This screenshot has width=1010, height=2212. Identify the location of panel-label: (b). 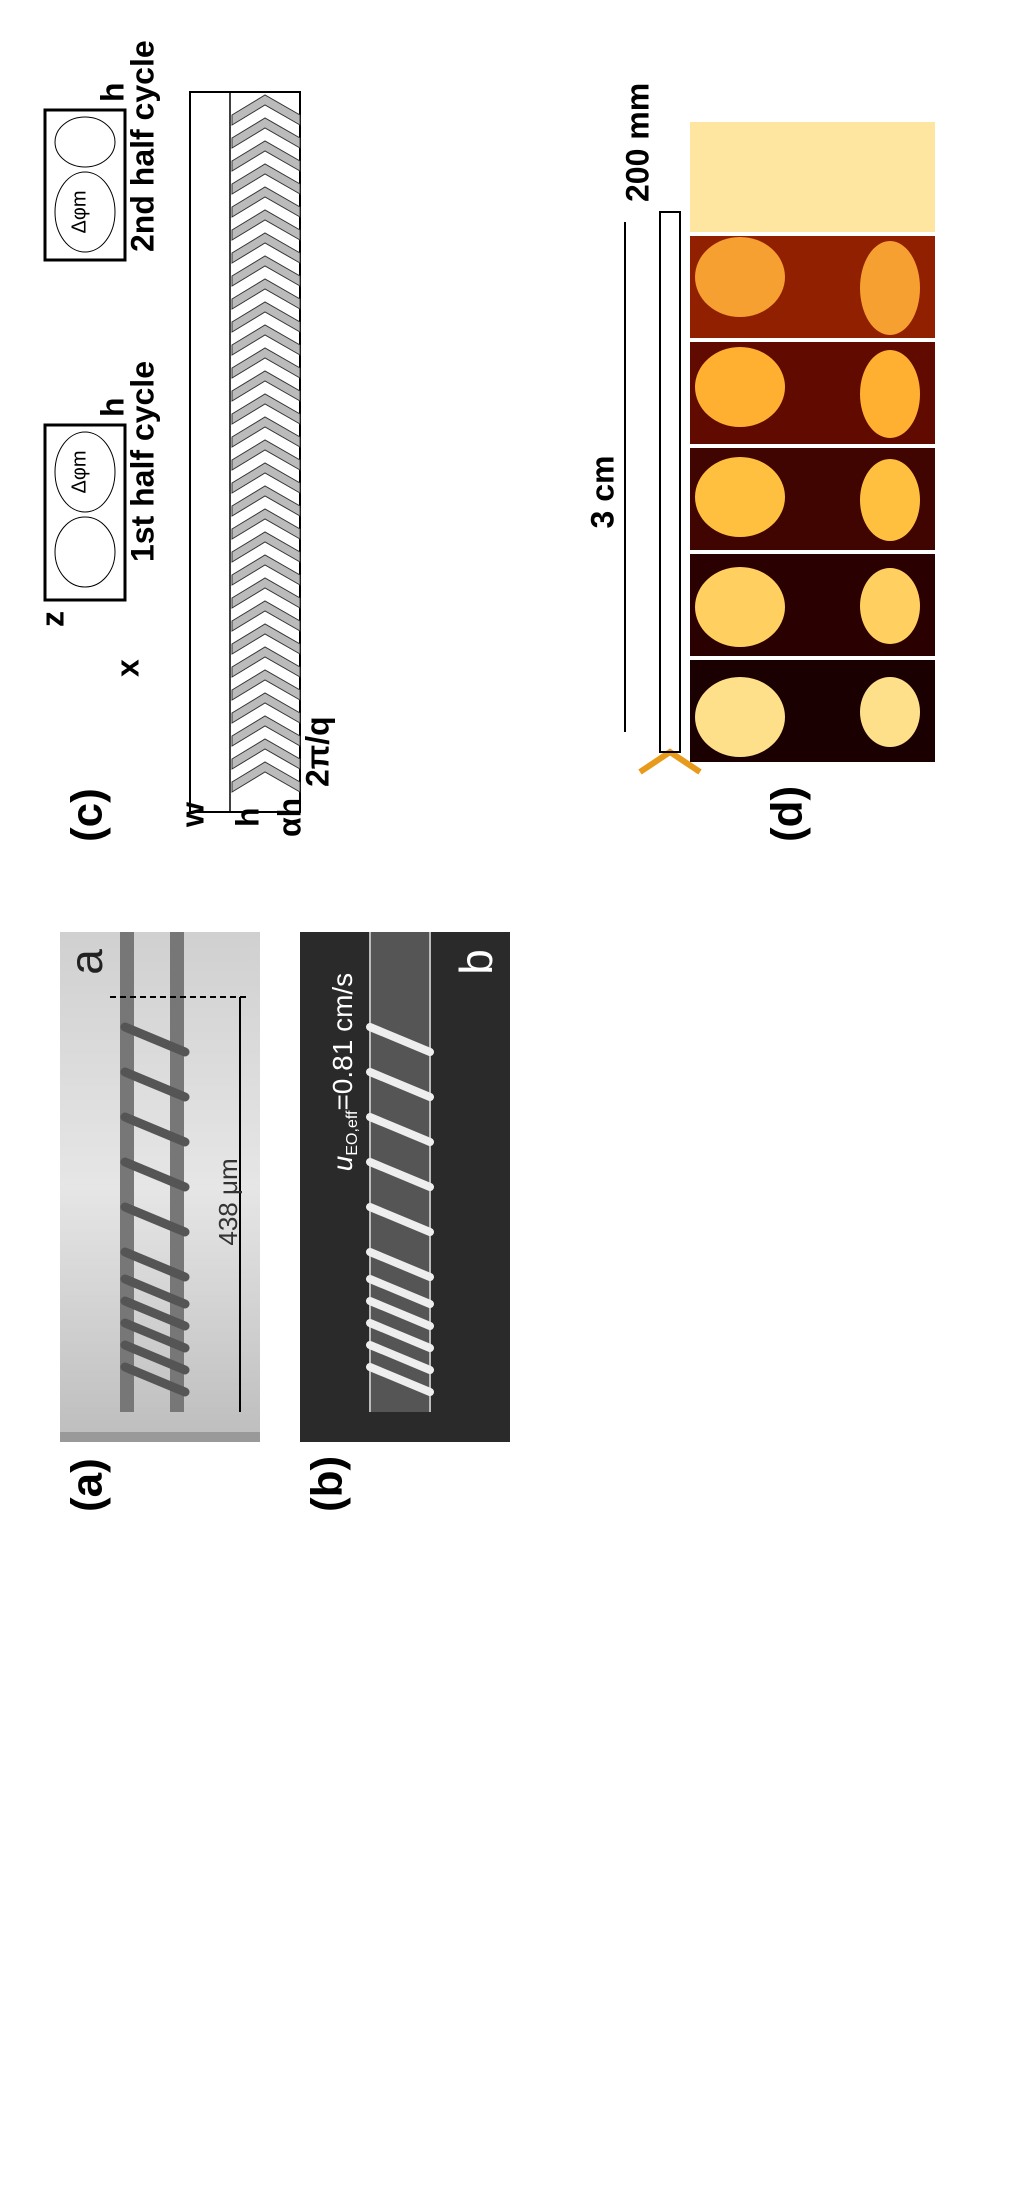
(327, 1484).